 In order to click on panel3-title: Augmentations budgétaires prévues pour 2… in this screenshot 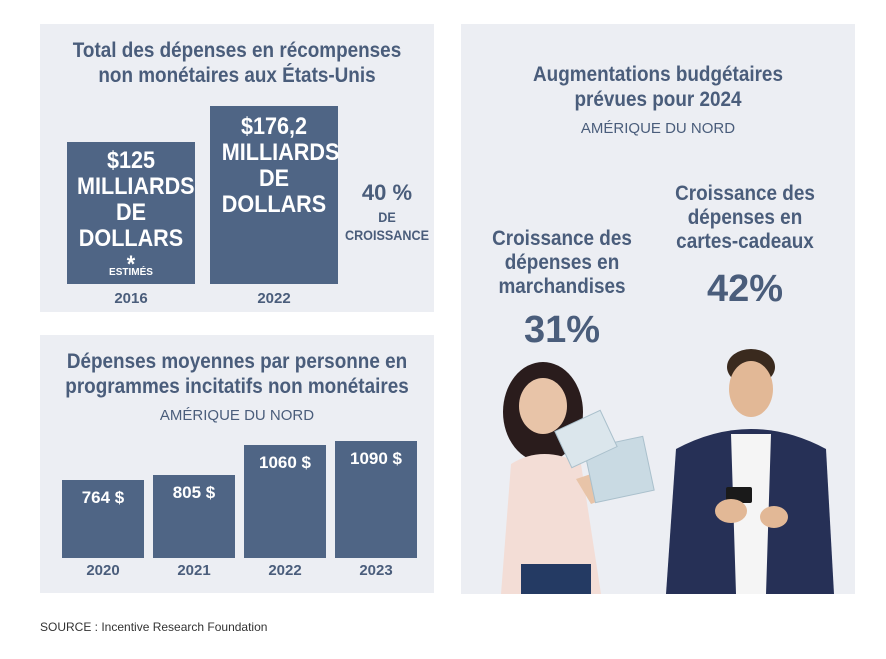, I will do `click(658, 87)`.